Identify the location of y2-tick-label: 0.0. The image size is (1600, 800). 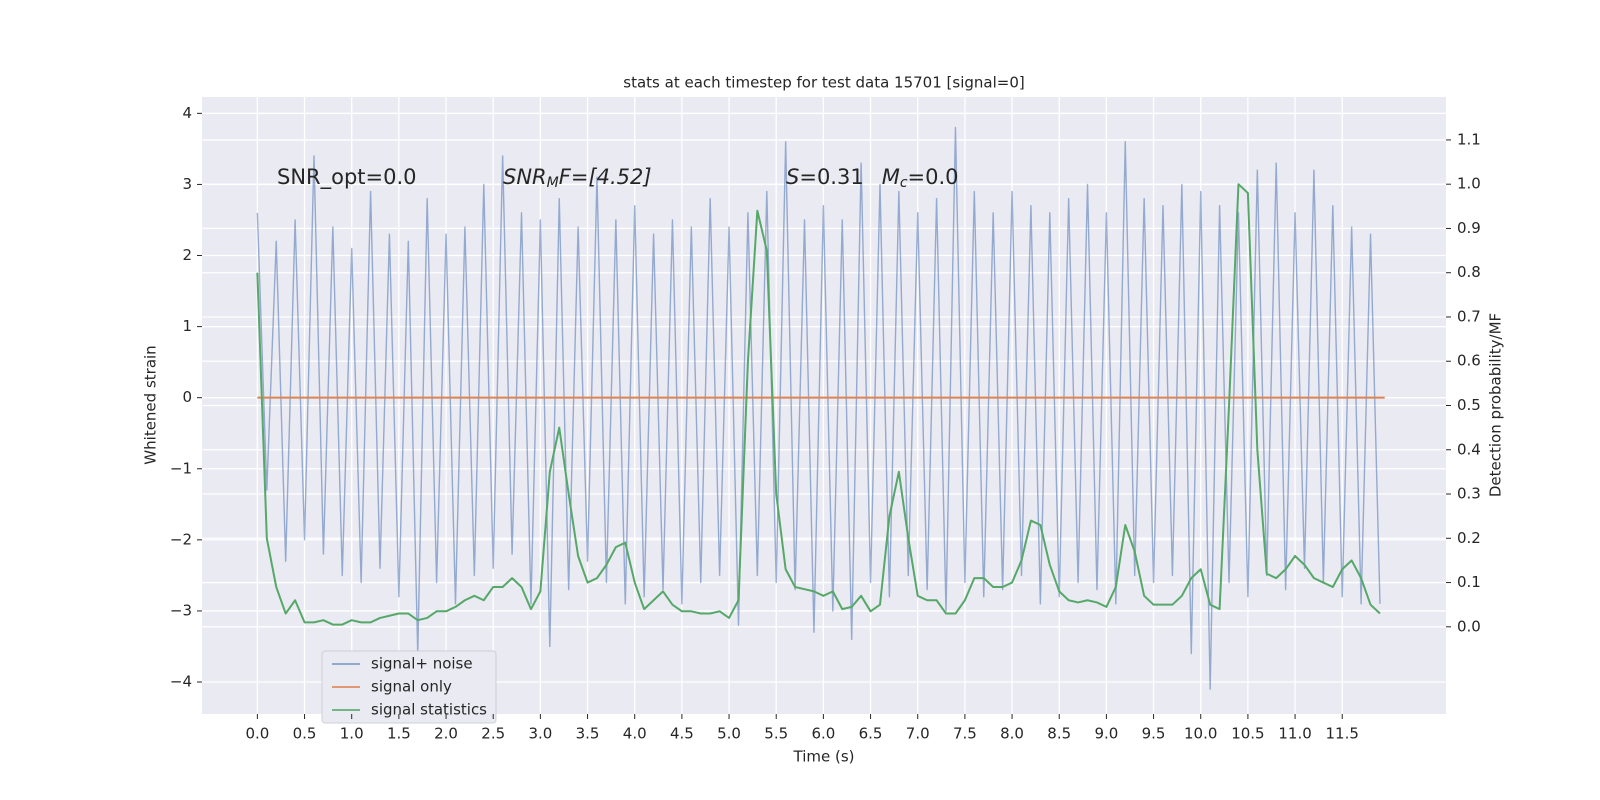
(1469, 626).